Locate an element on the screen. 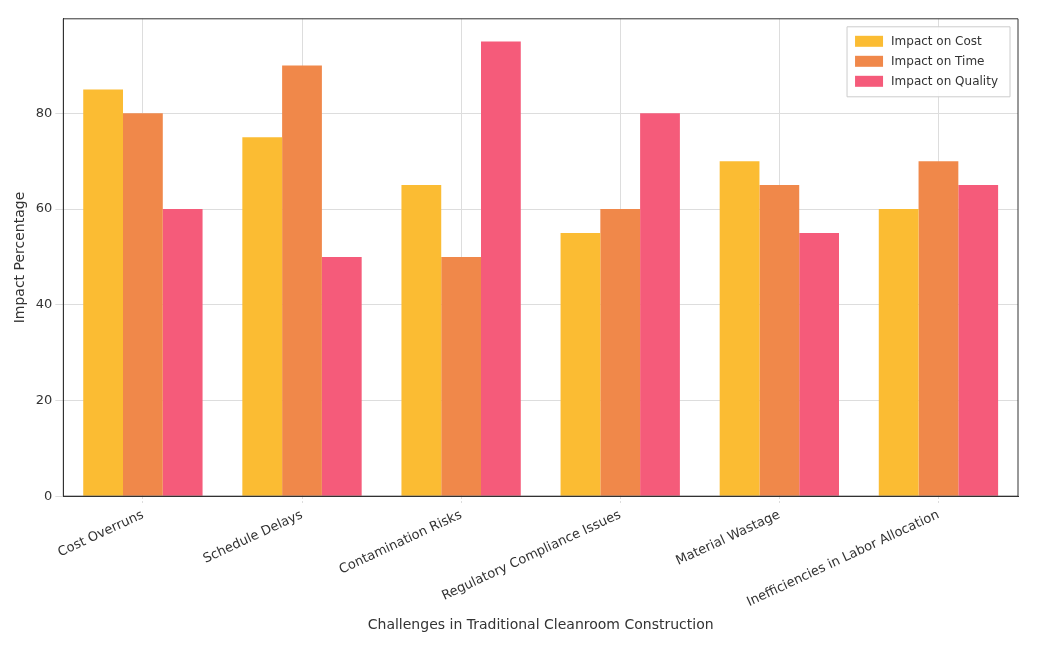 This screenshot has width=1038, height=650. y-axis-title: Impact Percentage is located at coordinates (19, 257).